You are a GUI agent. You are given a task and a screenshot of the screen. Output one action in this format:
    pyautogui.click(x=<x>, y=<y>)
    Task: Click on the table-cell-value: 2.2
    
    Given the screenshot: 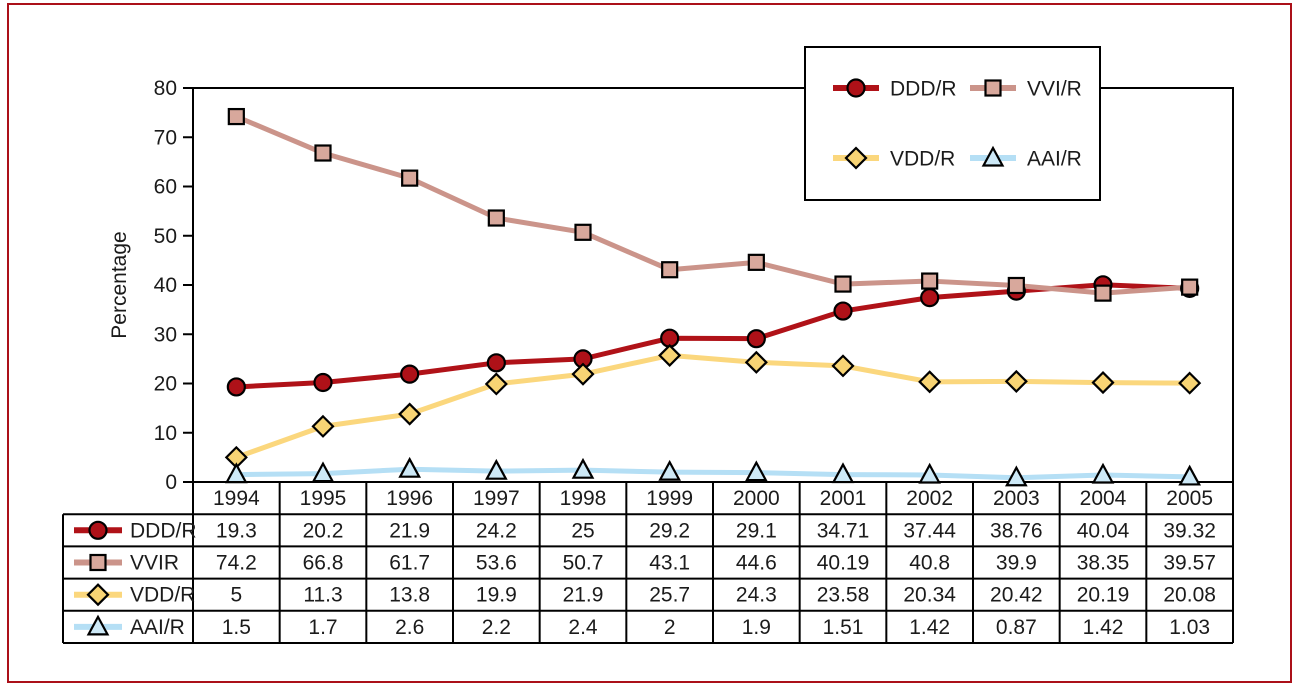 What is the action you would take?
    pyautogui.click(x=496, y=627)
    